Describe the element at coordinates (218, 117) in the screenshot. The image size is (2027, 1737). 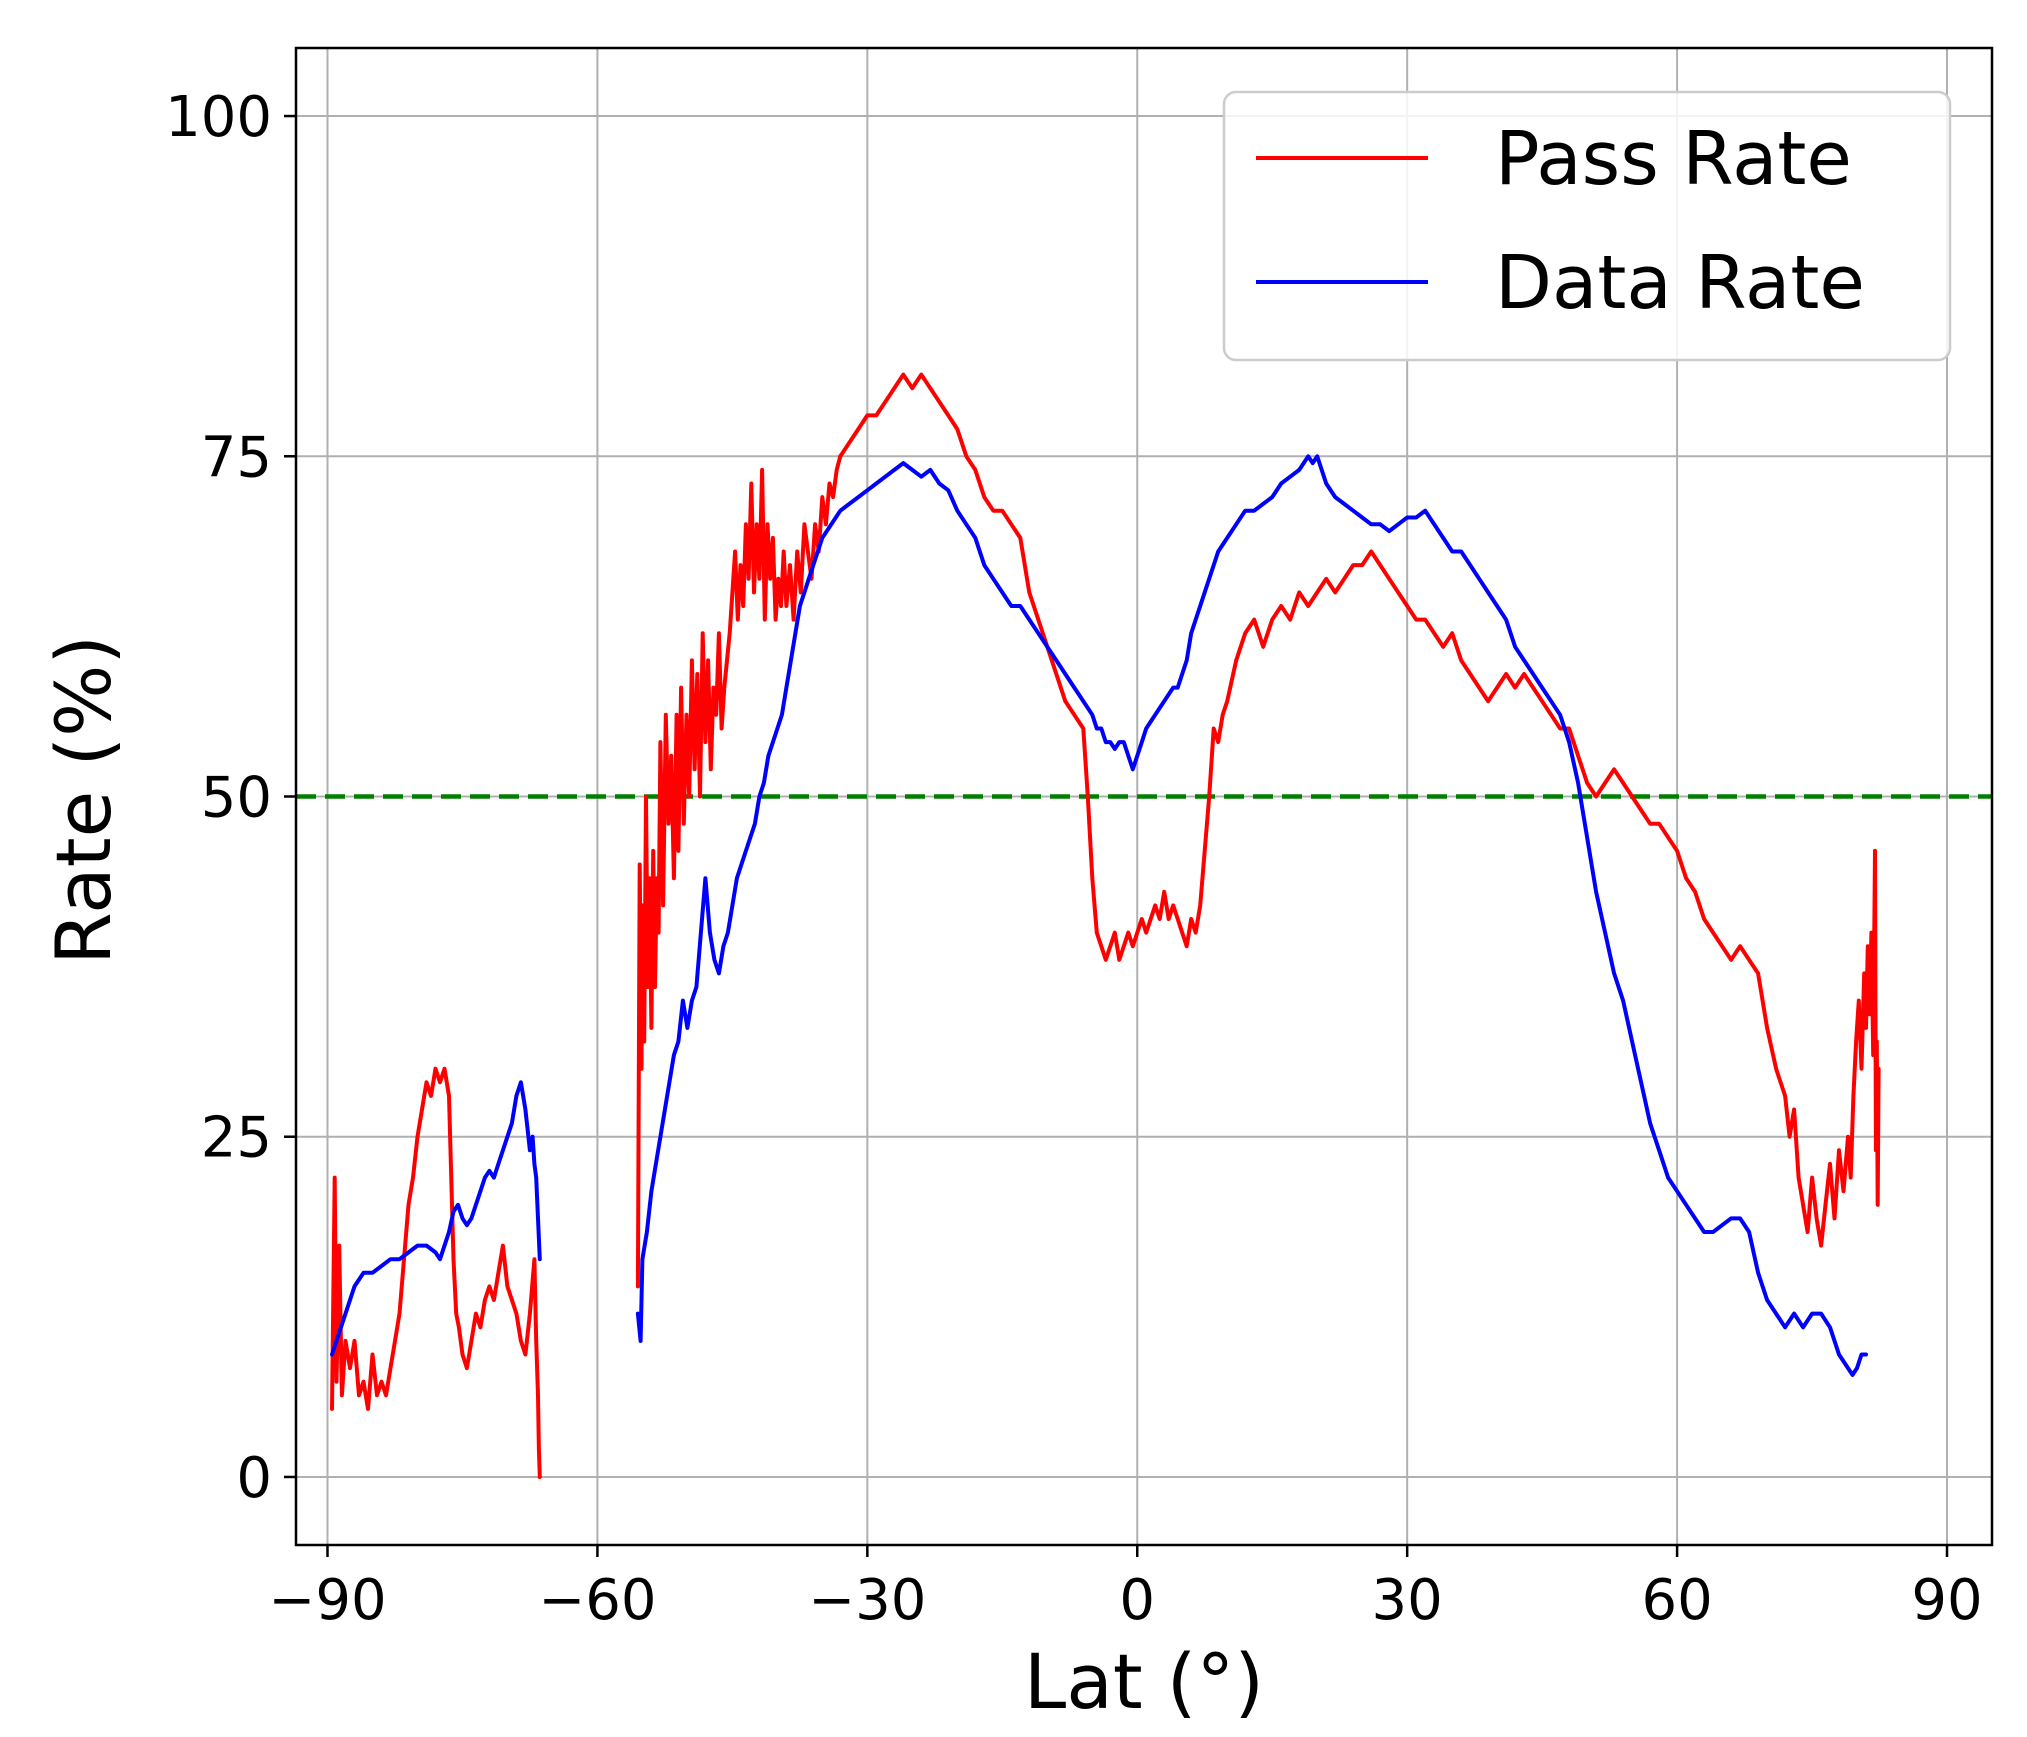
I see `y-tick-label-4: 100` at that location.